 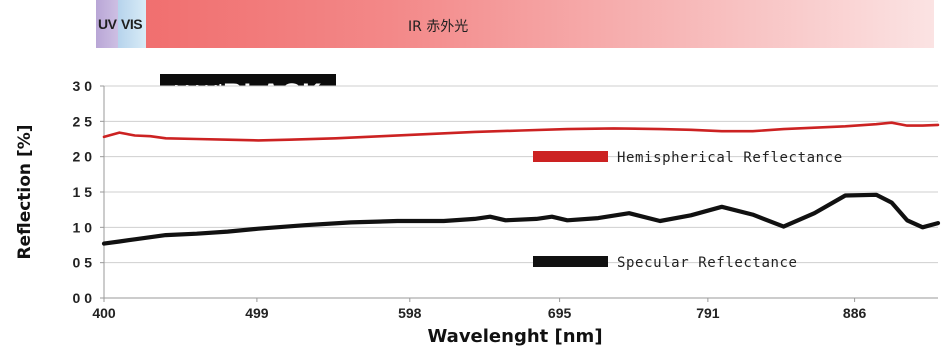 I want to click on x-tick-labels: 400 499 598 695 791 886, so click(x=479, y=309).